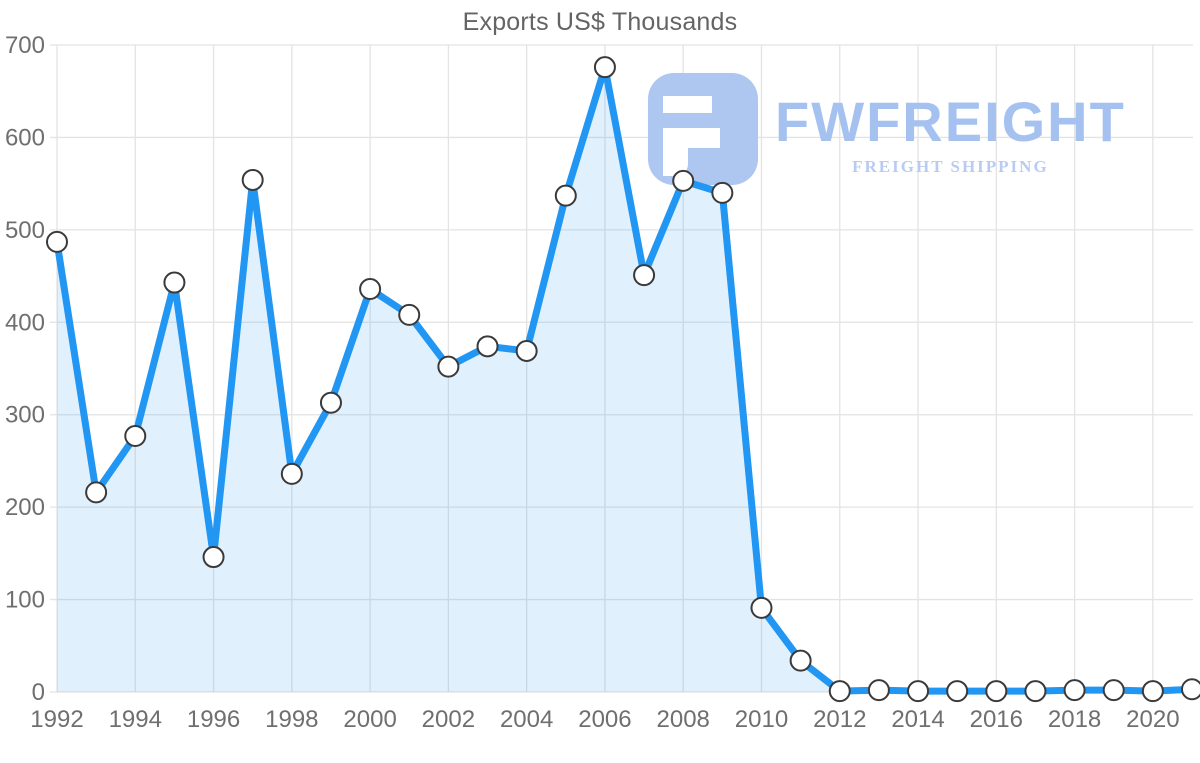 The width and height of the screenshot is (1200, 763). Describe the element at coordinates (25, 507) in the screenshot. I see `y-axis-tick-label: 200` at that location.